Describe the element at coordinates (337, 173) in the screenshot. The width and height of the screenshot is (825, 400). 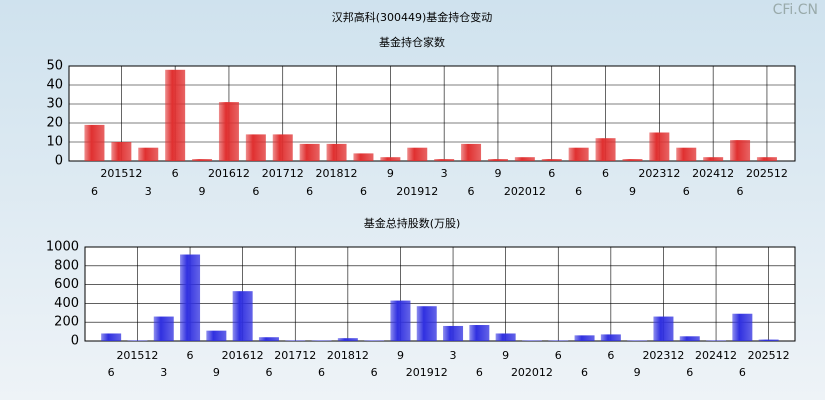
I see `x-tick-label: 201812` at that location.